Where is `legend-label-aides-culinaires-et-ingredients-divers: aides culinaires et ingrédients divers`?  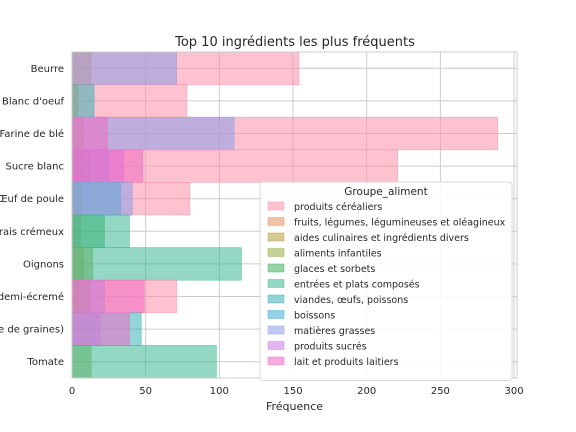 legend-label-aides-culinaires-et-ingredients-divers: aides culinaires et ingrédients divers is located at coordinates (381, 238).